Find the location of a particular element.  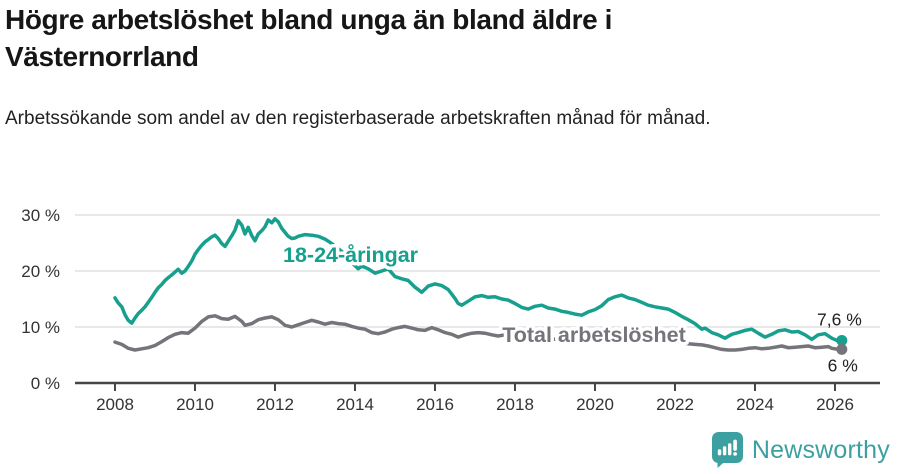

x-tick-label: 2016 is located at coordinates (435, 404).